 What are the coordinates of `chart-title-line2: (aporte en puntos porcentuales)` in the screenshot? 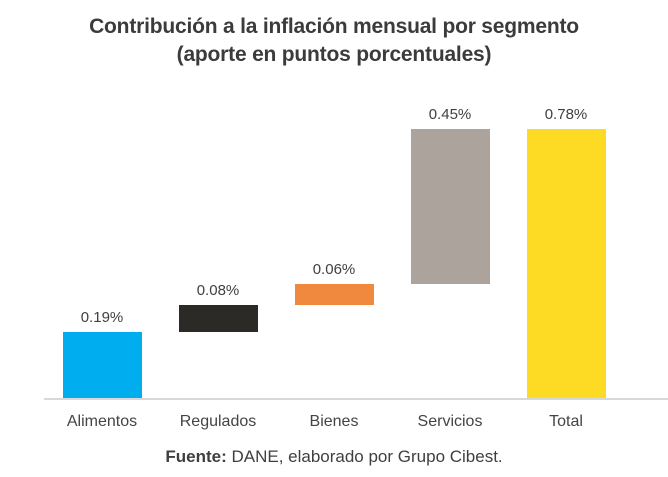 It's located at (334, 54).